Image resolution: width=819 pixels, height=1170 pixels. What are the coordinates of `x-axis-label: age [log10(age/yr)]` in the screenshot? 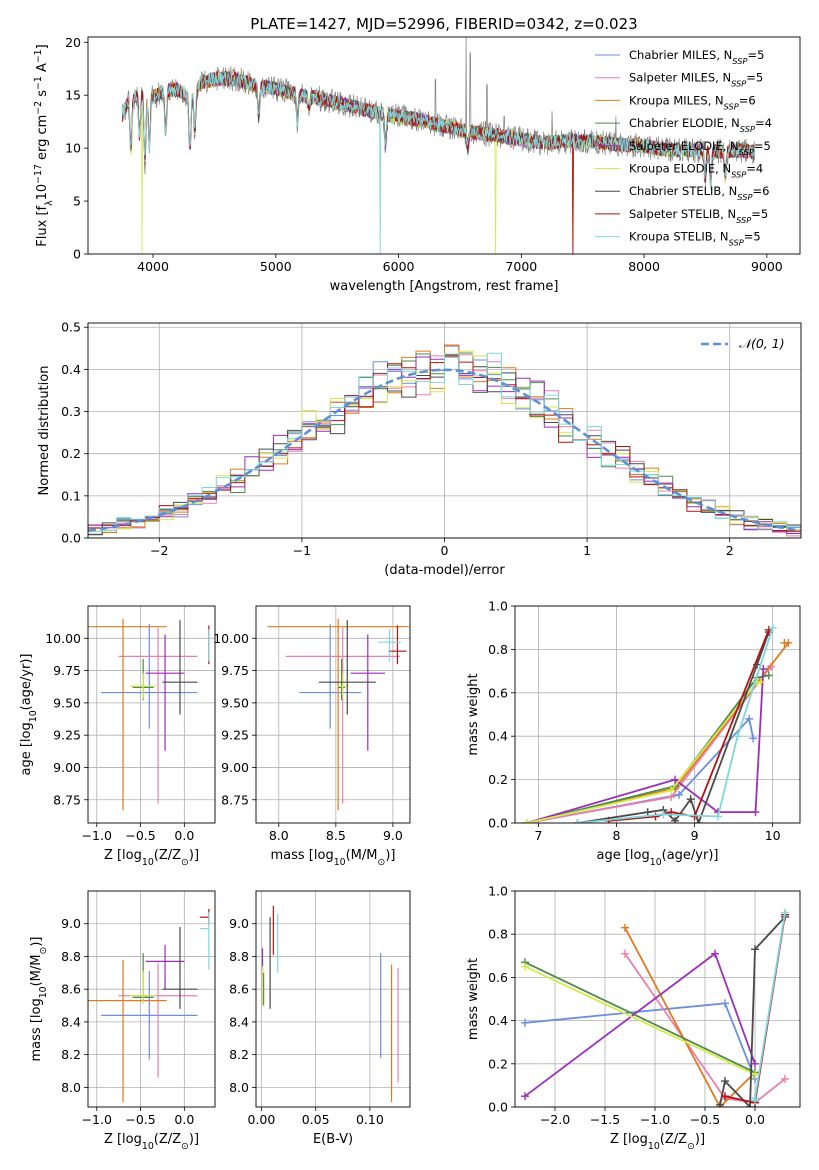 It's located at (658, 858).